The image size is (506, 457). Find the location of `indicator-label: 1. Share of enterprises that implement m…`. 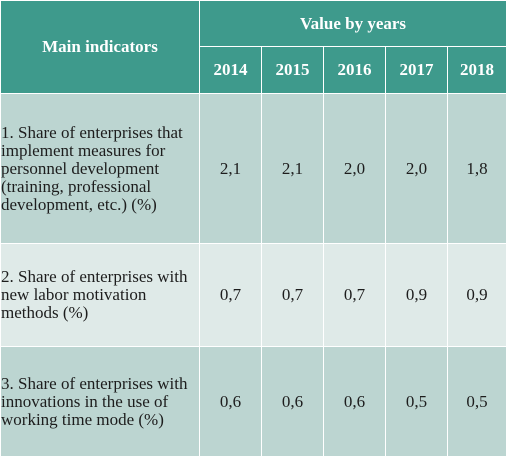

indicator-label: 1. Share of enterprises that implement m… is located at coordinates (100, 169).